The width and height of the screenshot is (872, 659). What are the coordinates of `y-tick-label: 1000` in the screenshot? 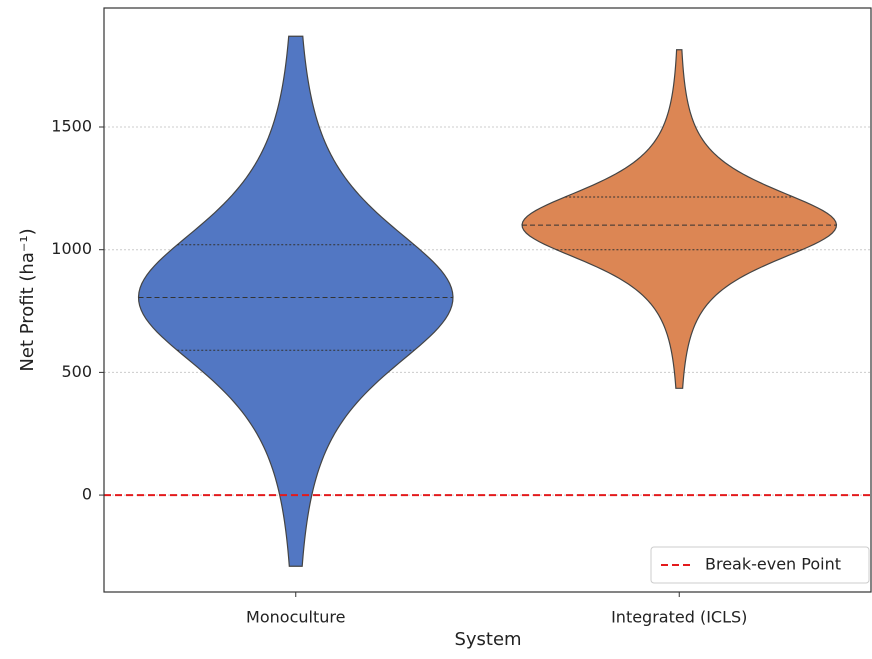 It's located at (71, 248).